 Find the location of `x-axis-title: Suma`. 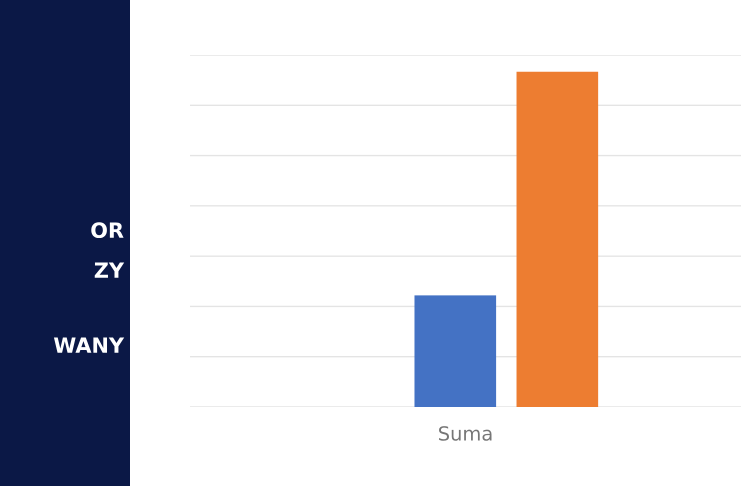

x-axis-title: Suma is located at coordinates (465, 433).